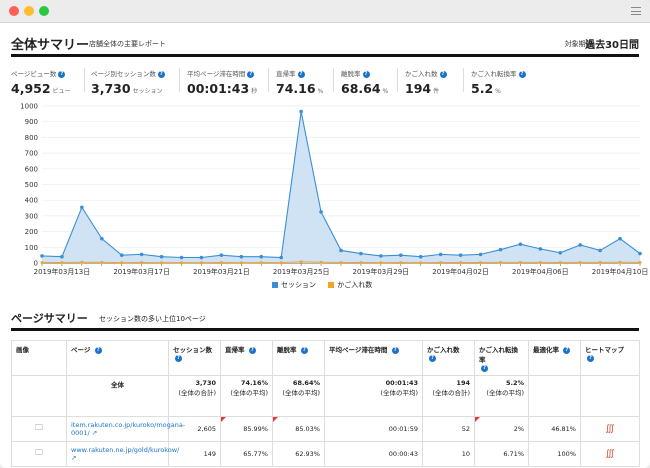  Describe the element at coordinates (44, 11) in the screenshot. I see `maximize-window-button` at that location.